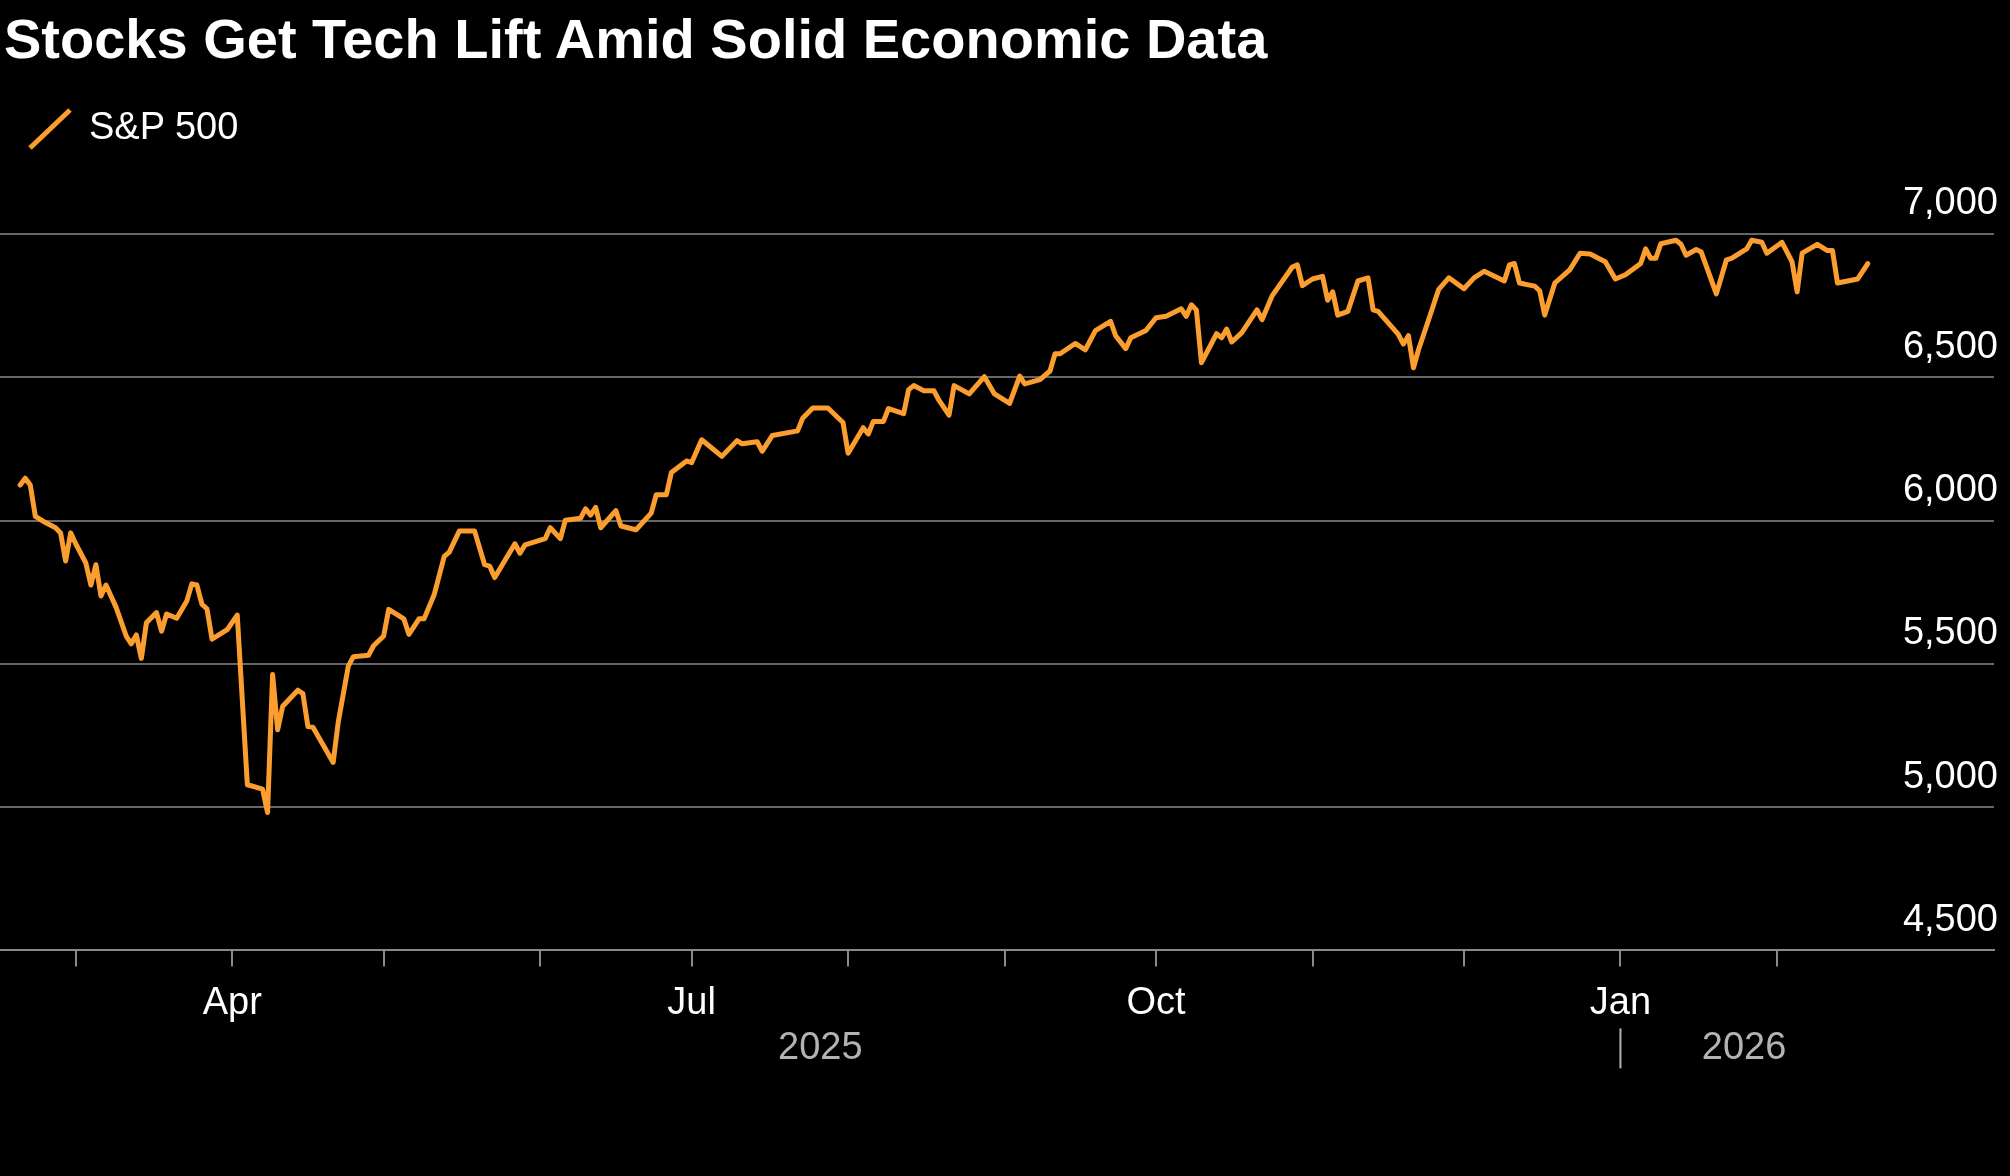 The height and width of the screenshot is (1176, 2010). Describe the element at coordinates (1950, 344) in the screenshot. I see `y-tick-label: 6,500` at that location.